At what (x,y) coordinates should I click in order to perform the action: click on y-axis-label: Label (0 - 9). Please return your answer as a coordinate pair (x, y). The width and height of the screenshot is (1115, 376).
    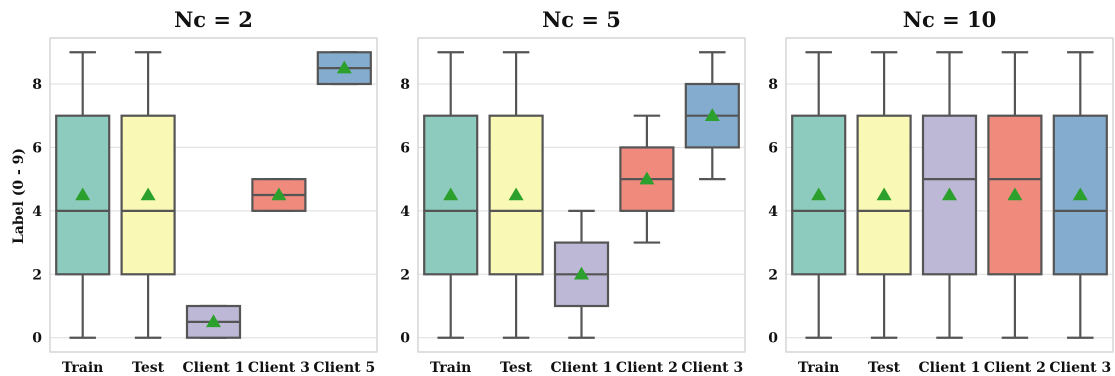
    Looking at the image, I should click on (19, 196).